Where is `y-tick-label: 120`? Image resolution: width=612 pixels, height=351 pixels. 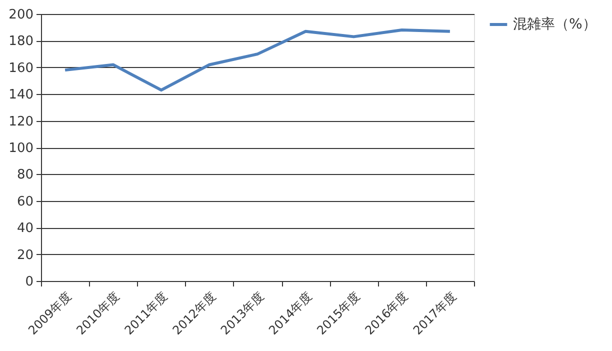
y-tick-label: 120 is located at coordinates (21, 122).